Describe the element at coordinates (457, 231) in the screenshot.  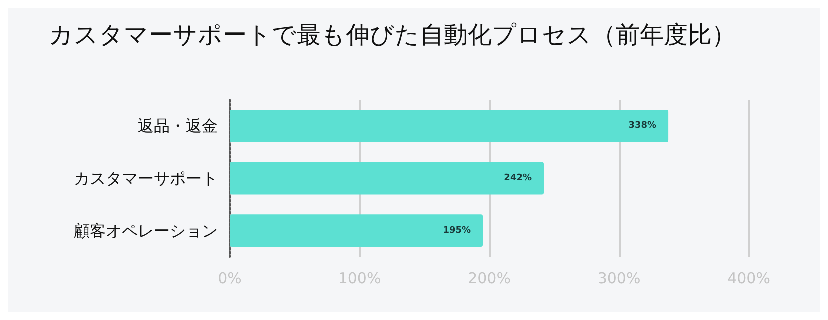
I see `data-label: 195%` at that location.